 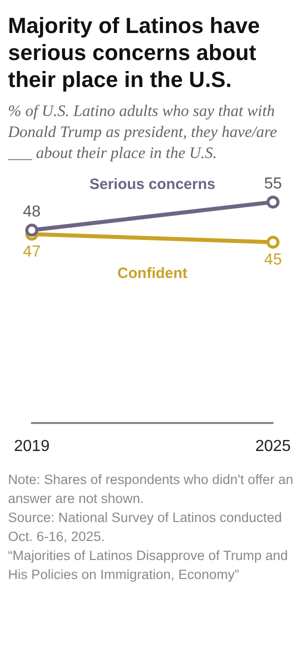 What do you see at coordinates (134, 52) in the screenshot?
I see `chart-title: Majority of Latinos have serious concerns about their place in the U.S.` at bounding box center [134, 52].